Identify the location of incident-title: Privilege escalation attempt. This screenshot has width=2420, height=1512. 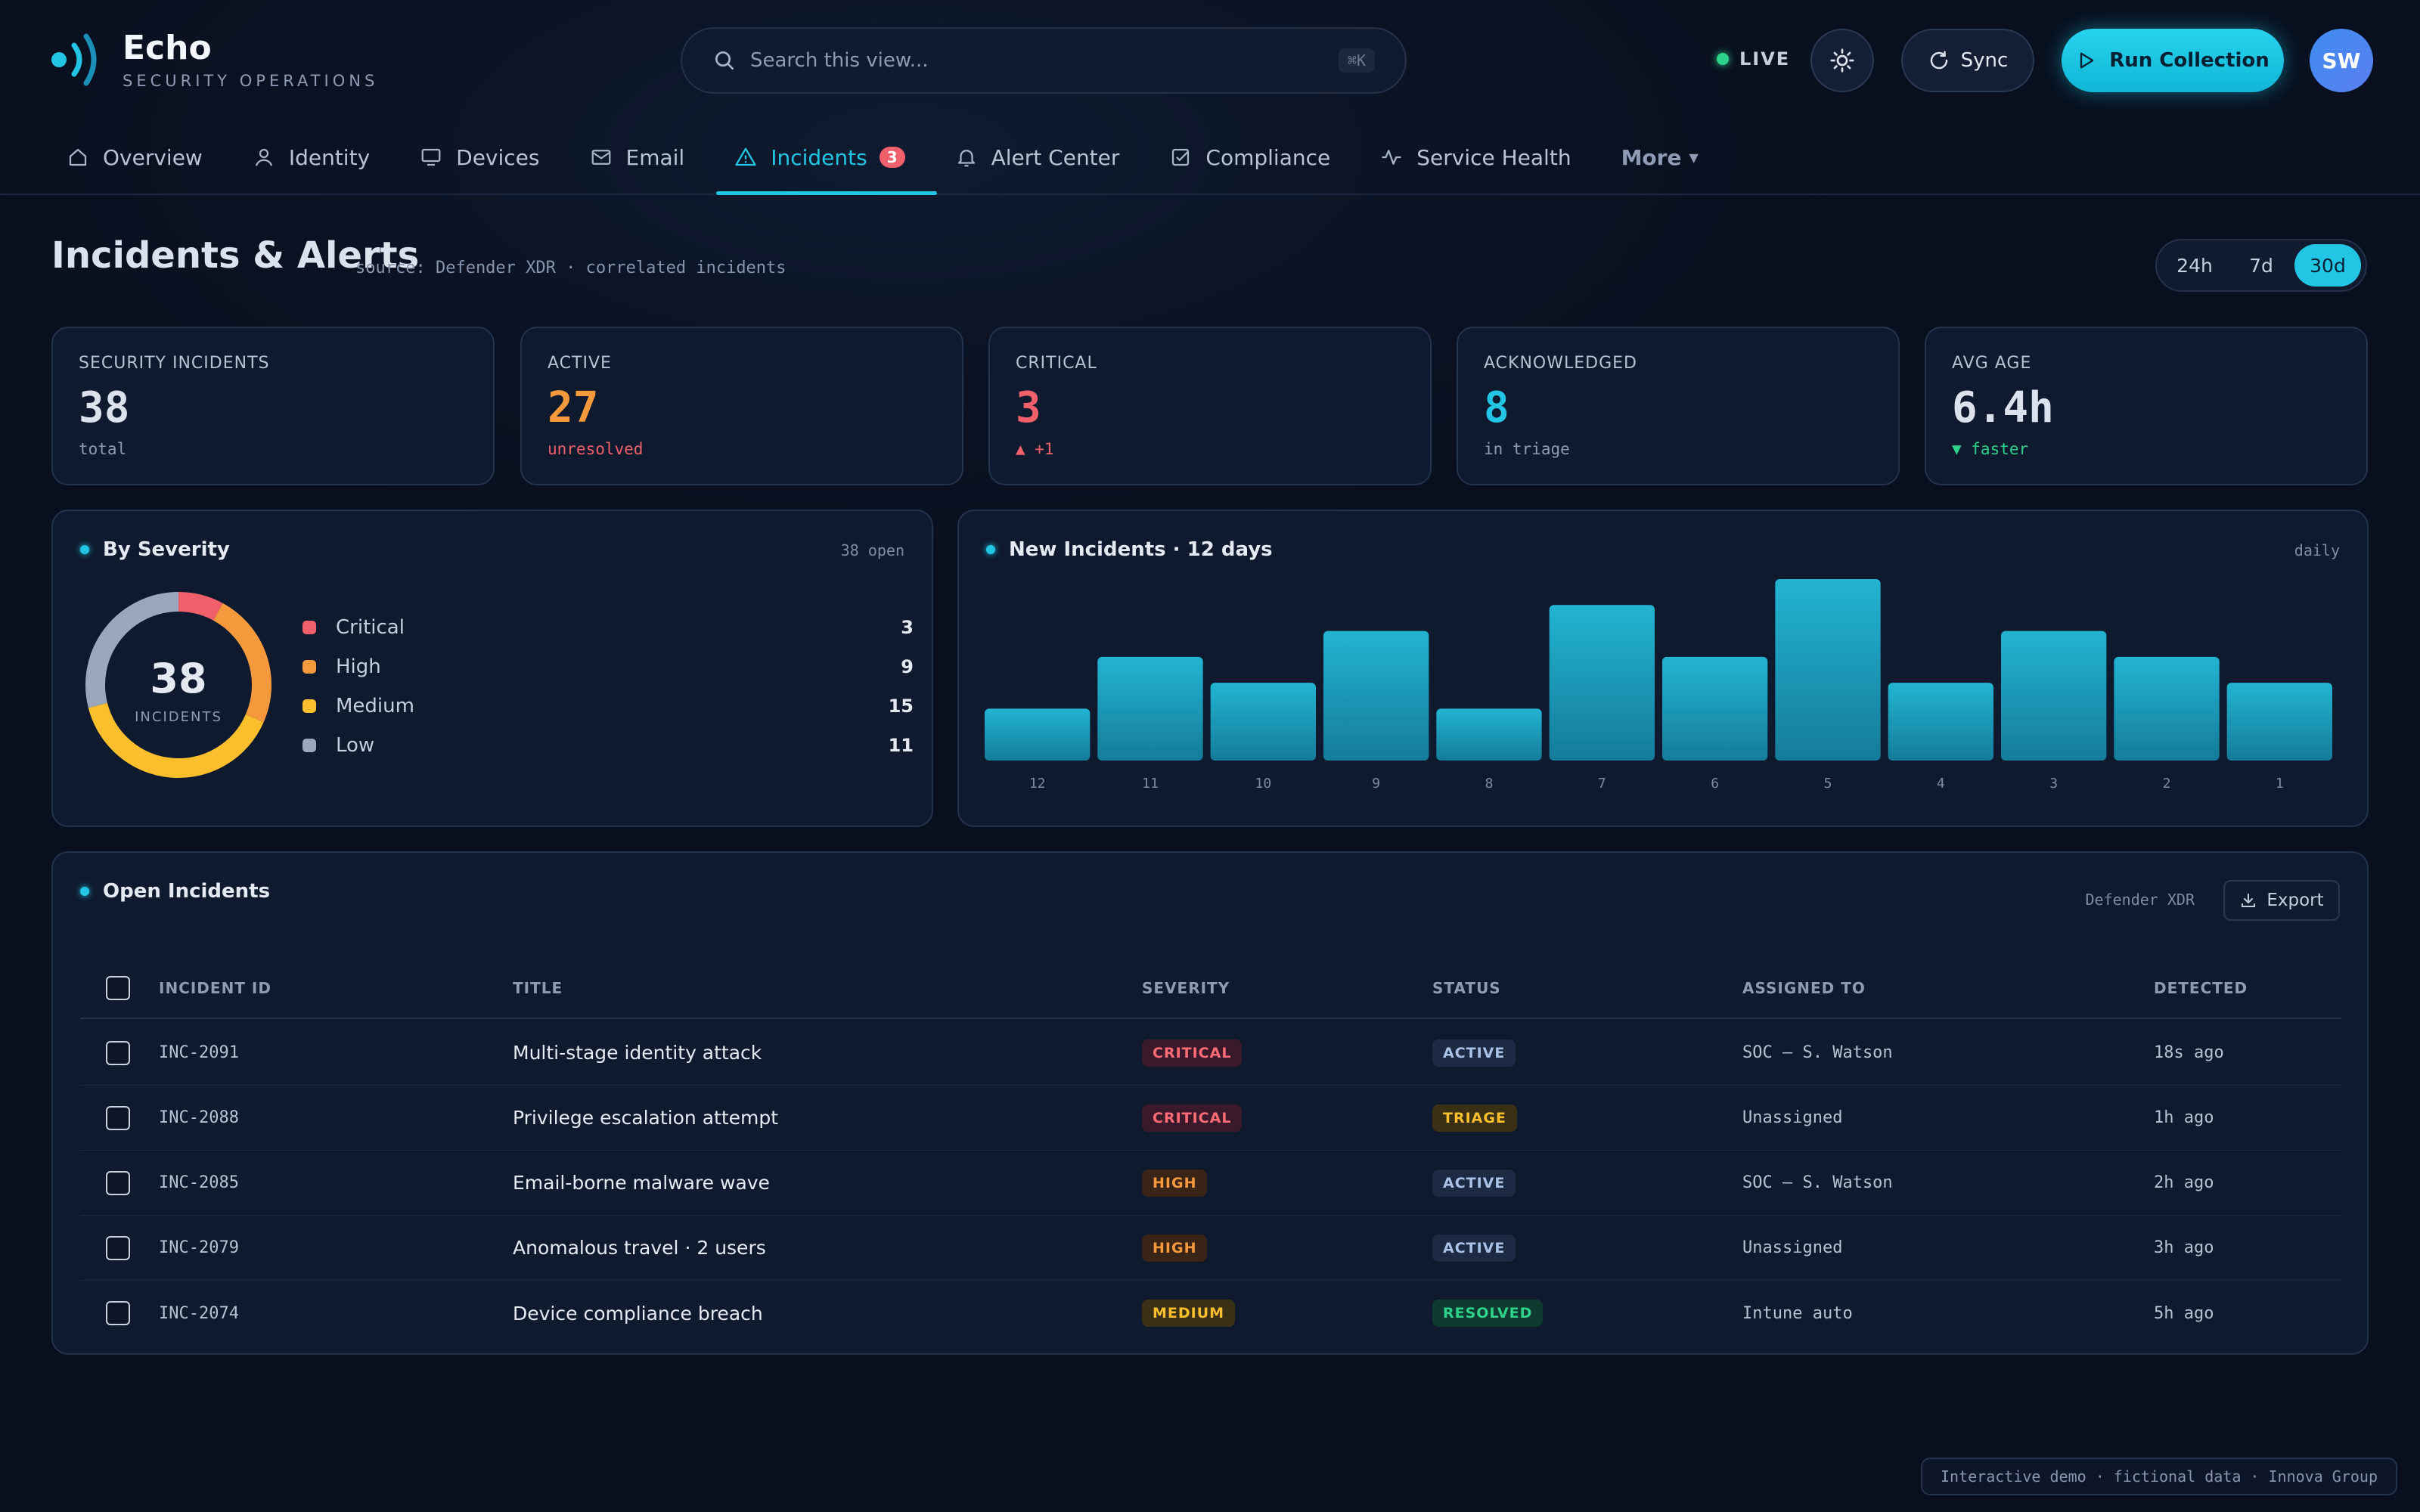
(646, 1118).